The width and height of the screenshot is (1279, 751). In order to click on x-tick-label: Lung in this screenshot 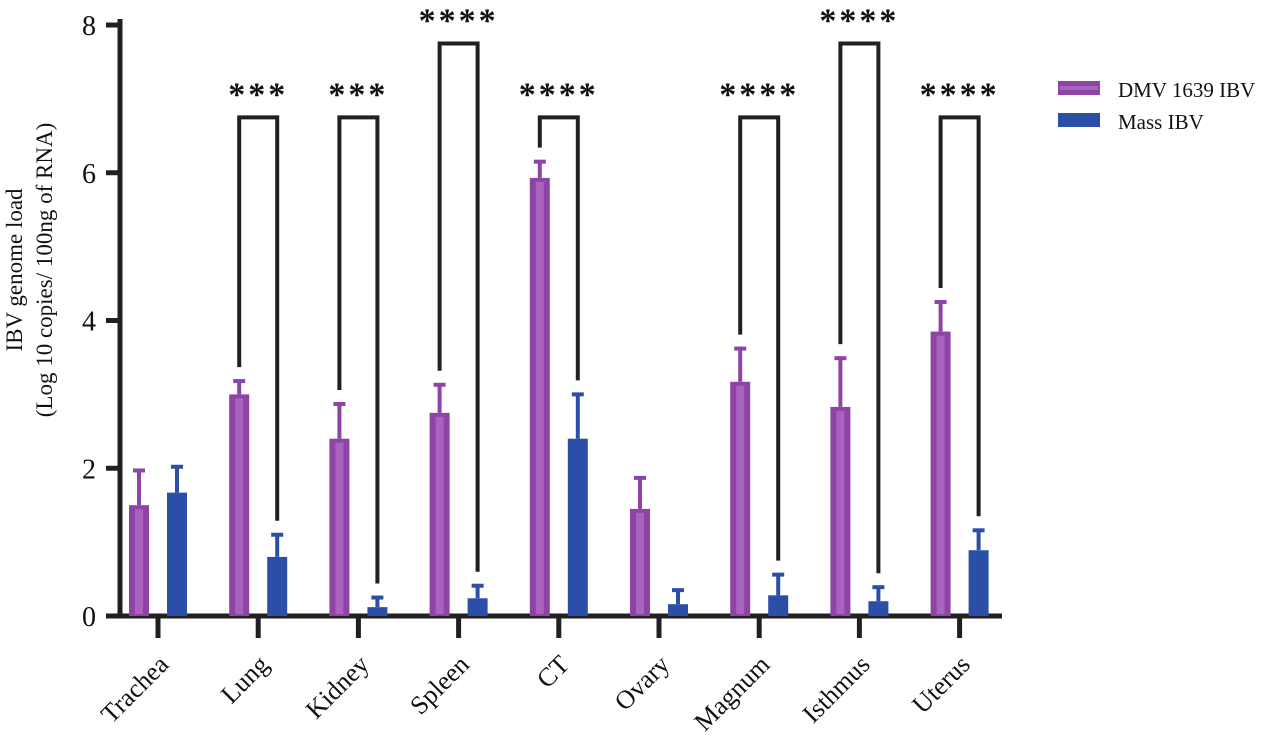, I will do `click(244, 679)`.